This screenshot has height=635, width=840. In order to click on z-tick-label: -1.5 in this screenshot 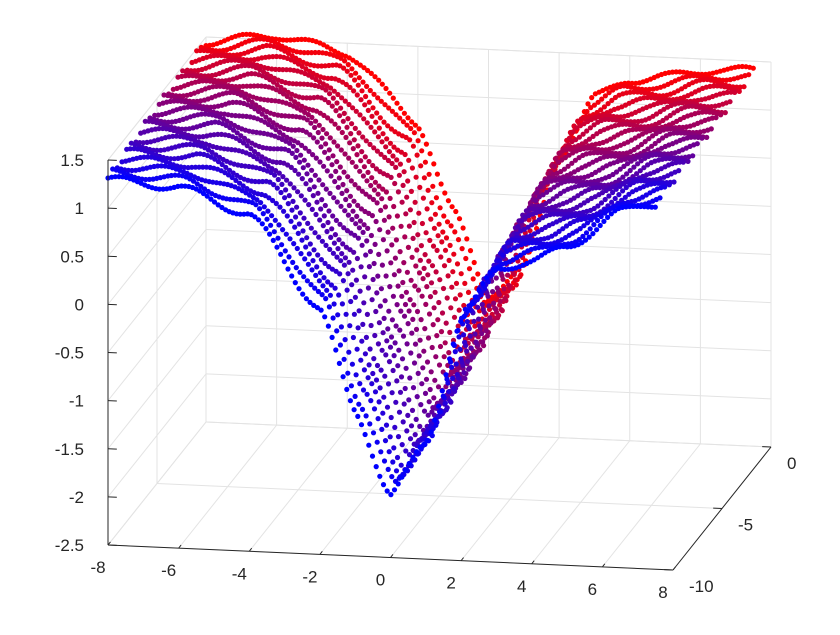, I will do `click(69, 449)`.